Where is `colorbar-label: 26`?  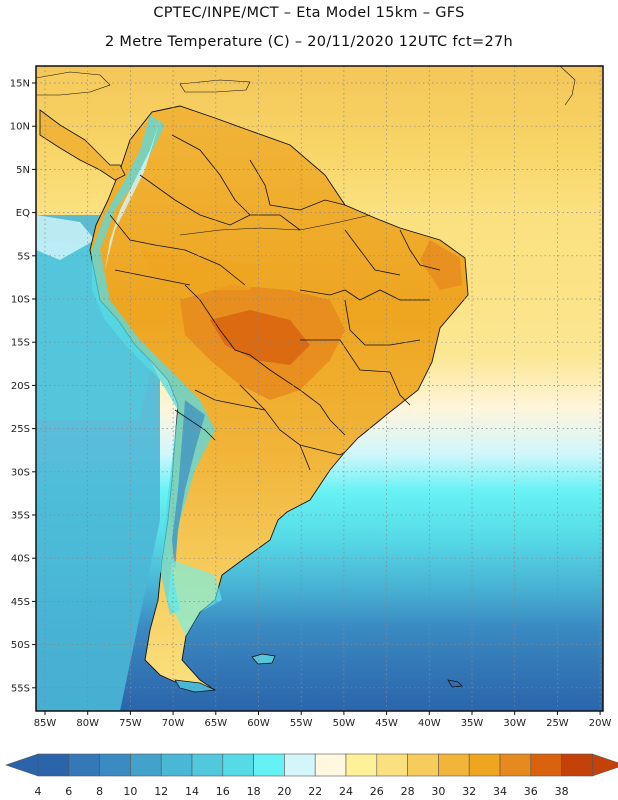 colorbar-label: 26 is located at coordinates (377, 791).